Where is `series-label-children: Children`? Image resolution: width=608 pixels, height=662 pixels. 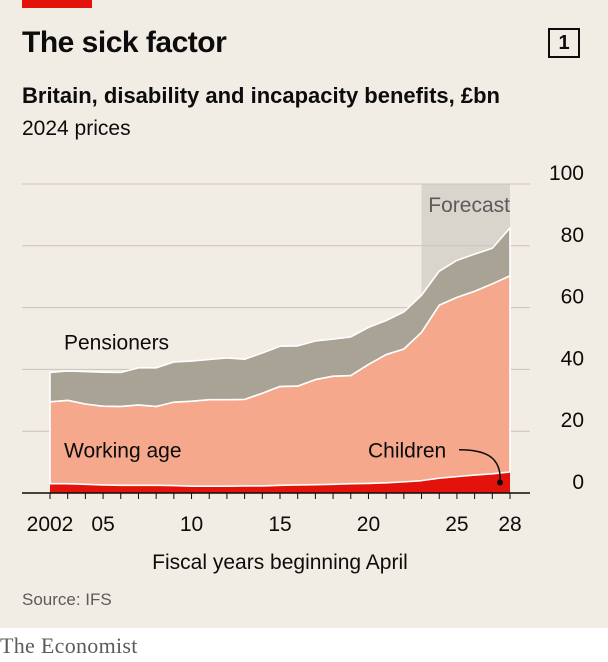
series-label-children: Children is located at coordinates (407, 451).